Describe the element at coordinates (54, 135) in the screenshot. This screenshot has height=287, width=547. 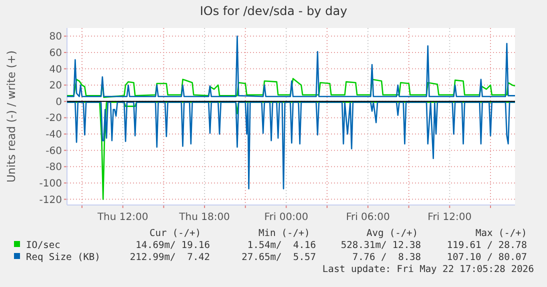
I see `y-tick-label: -40` at that location.